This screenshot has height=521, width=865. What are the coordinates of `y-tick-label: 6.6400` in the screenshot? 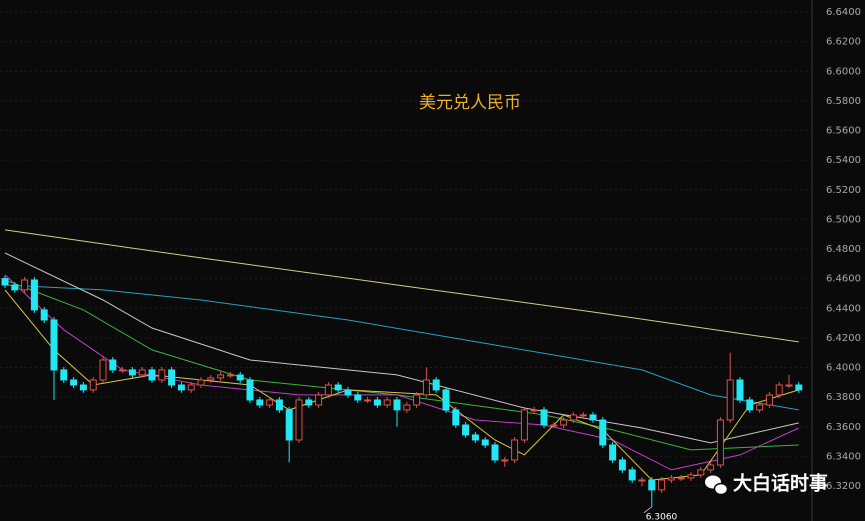 It's located at (843, 12).